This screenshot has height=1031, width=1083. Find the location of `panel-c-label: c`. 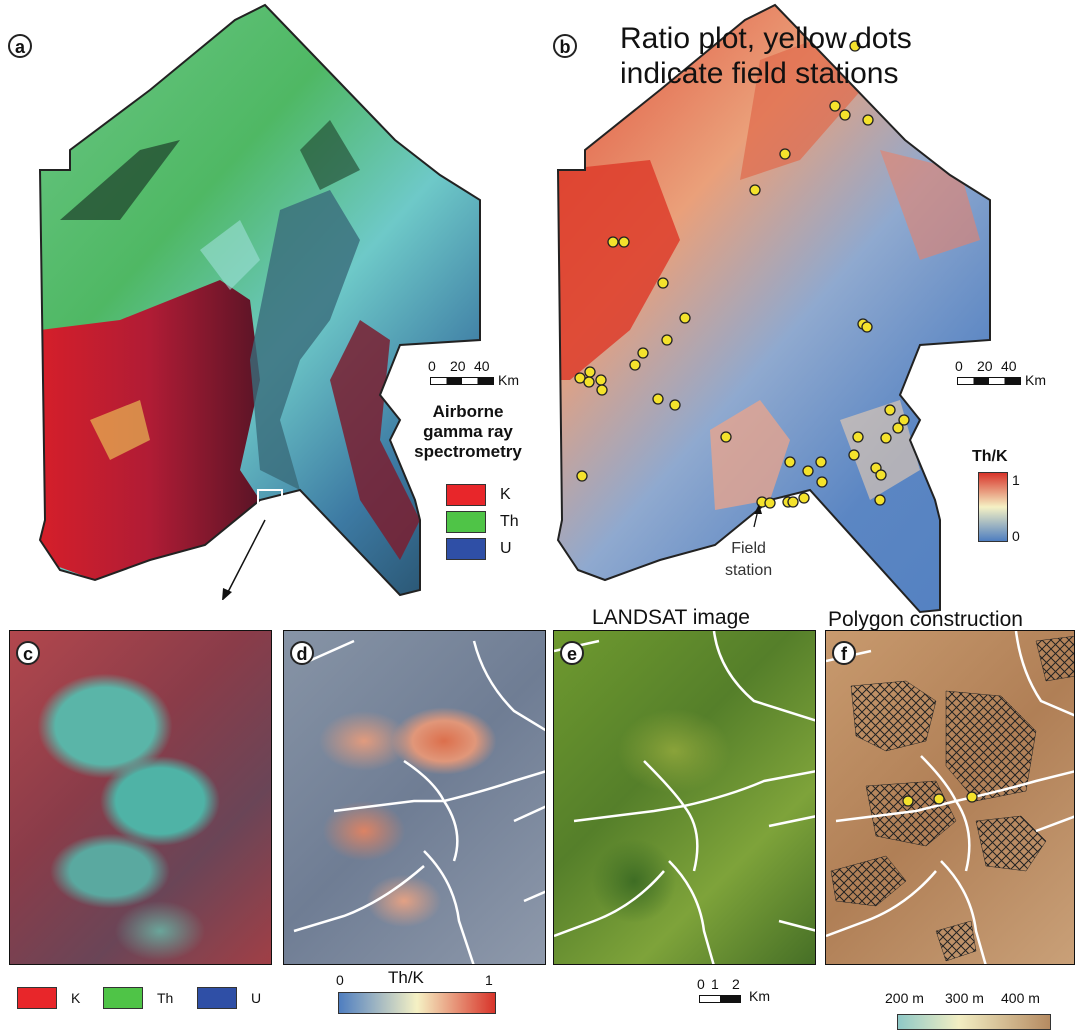

panel-c-label: c is located at coordinates (28, 653).